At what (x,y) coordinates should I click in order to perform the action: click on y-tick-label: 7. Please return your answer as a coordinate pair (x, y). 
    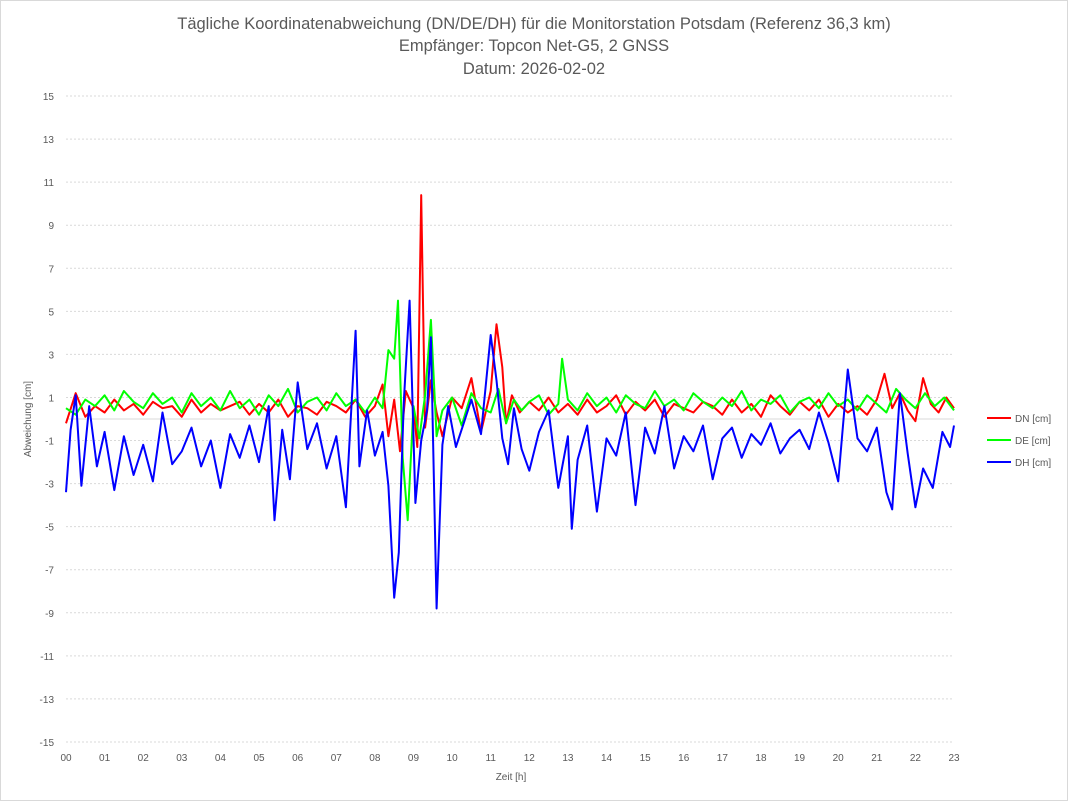
    Looking at the image, I should click on (51, 269).